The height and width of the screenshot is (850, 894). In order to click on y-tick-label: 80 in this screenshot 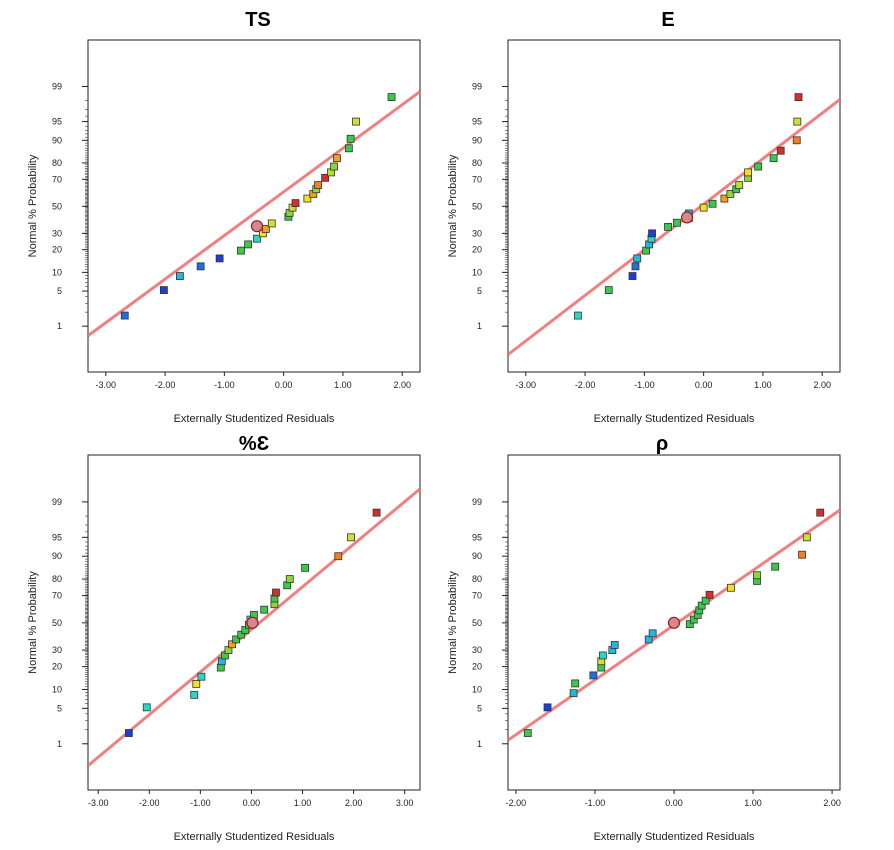, I will do `click(57, 579)`.